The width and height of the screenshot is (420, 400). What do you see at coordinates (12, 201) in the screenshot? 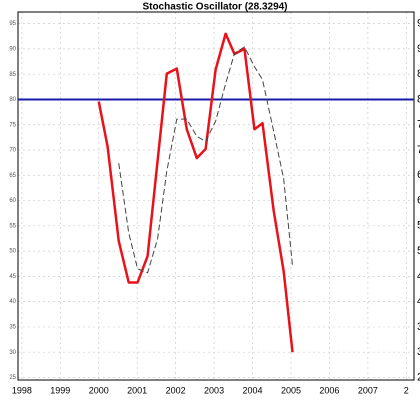
I see `y-tick-label-left: 60` at bounding box center [12, 201].